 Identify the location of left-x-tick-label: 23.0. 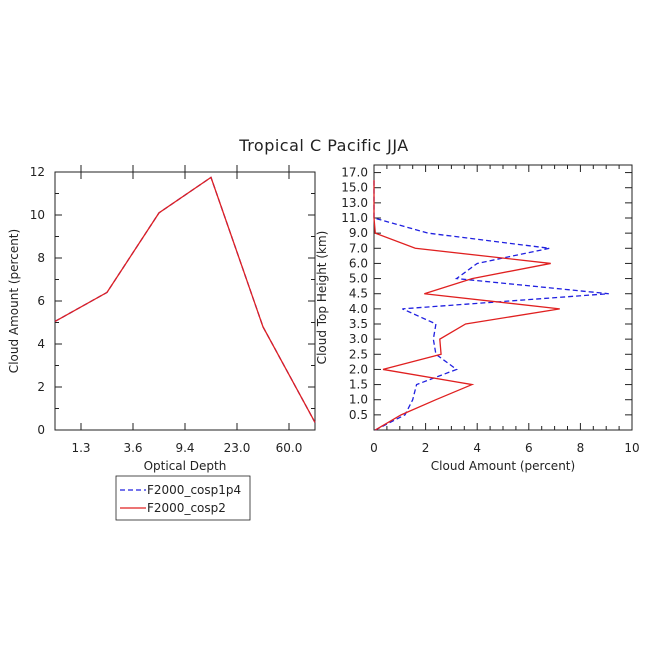
(237, 448).